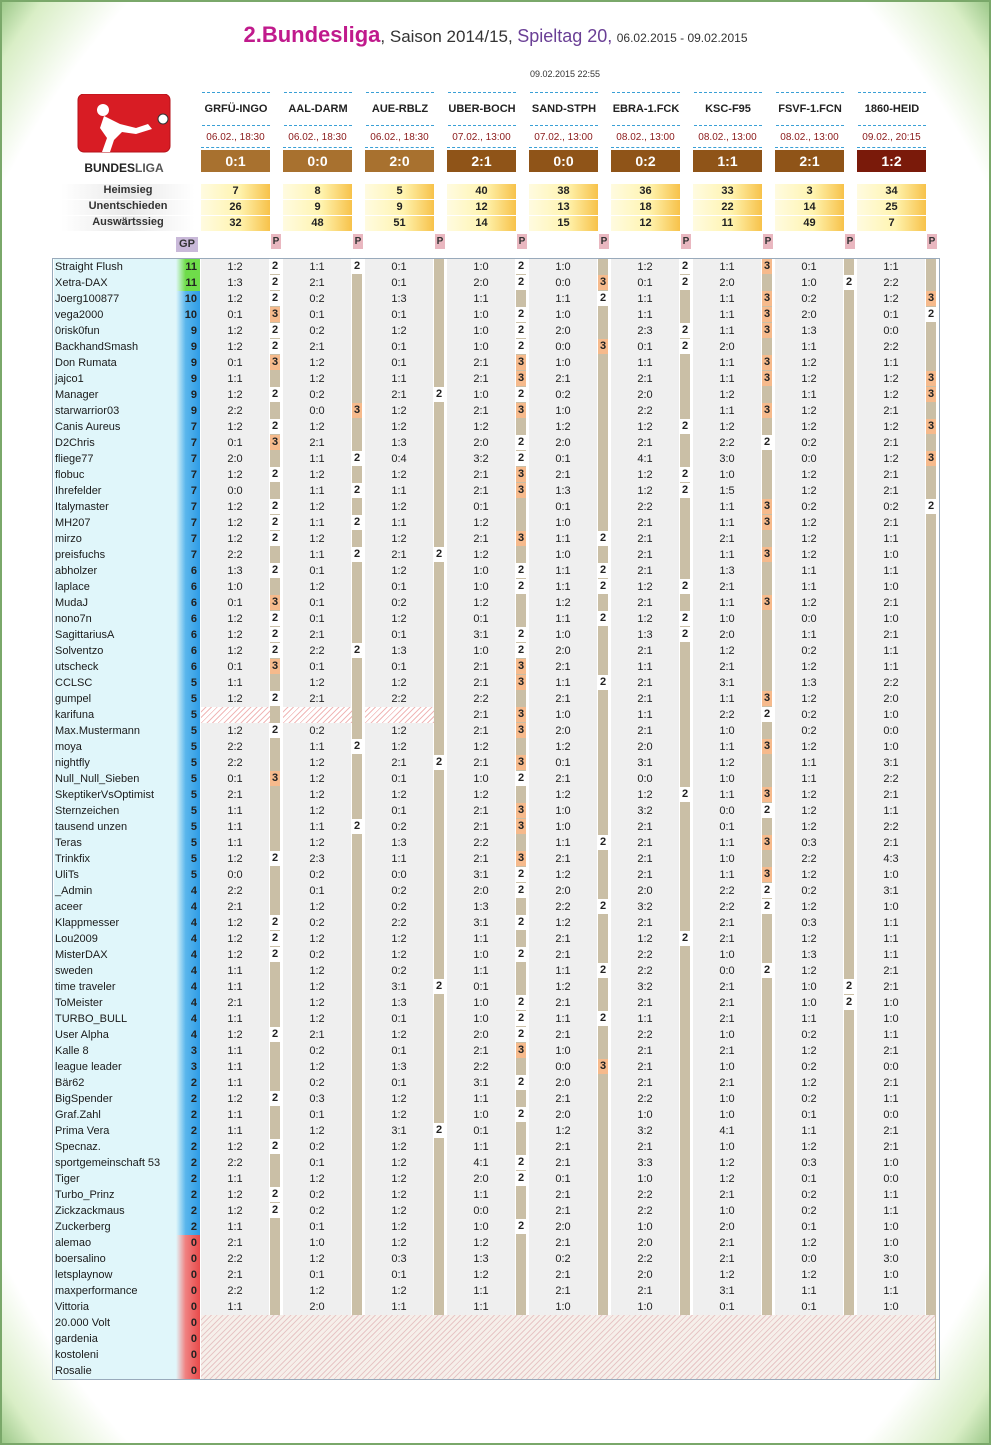 The image size is (991, 1445). I want to click on match-date: 06.02., 18:30, so click(399, 138).